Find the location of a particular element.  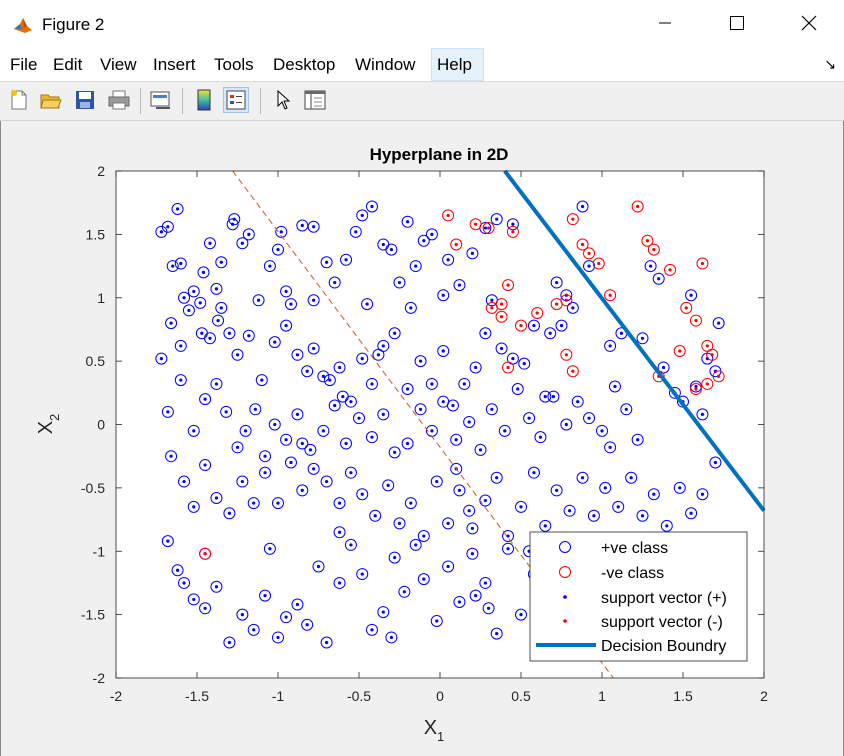

edit-plot-button is located at coordinates (283, 100).